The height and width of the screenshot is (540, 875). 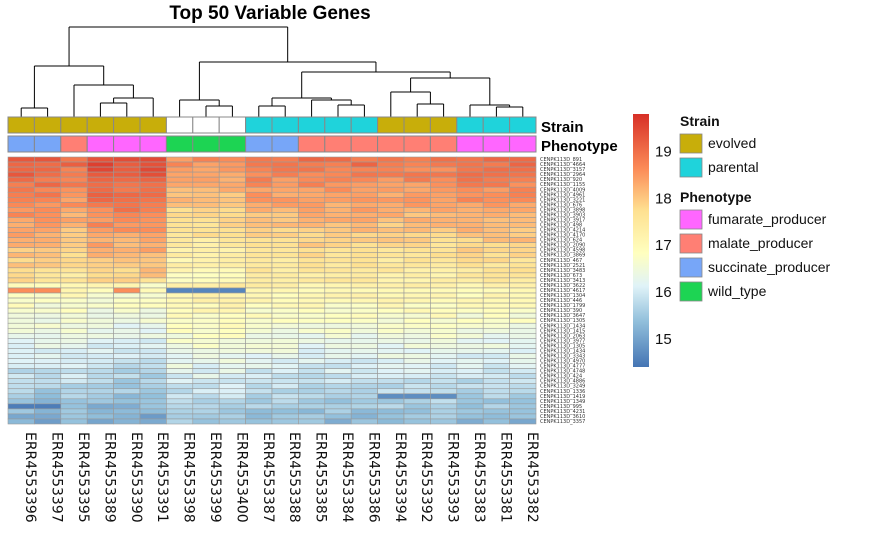 What do you see at coordinates (443, 144) in the screenshot?
I see `phenotype-cell` at bounding box center [443, 144].